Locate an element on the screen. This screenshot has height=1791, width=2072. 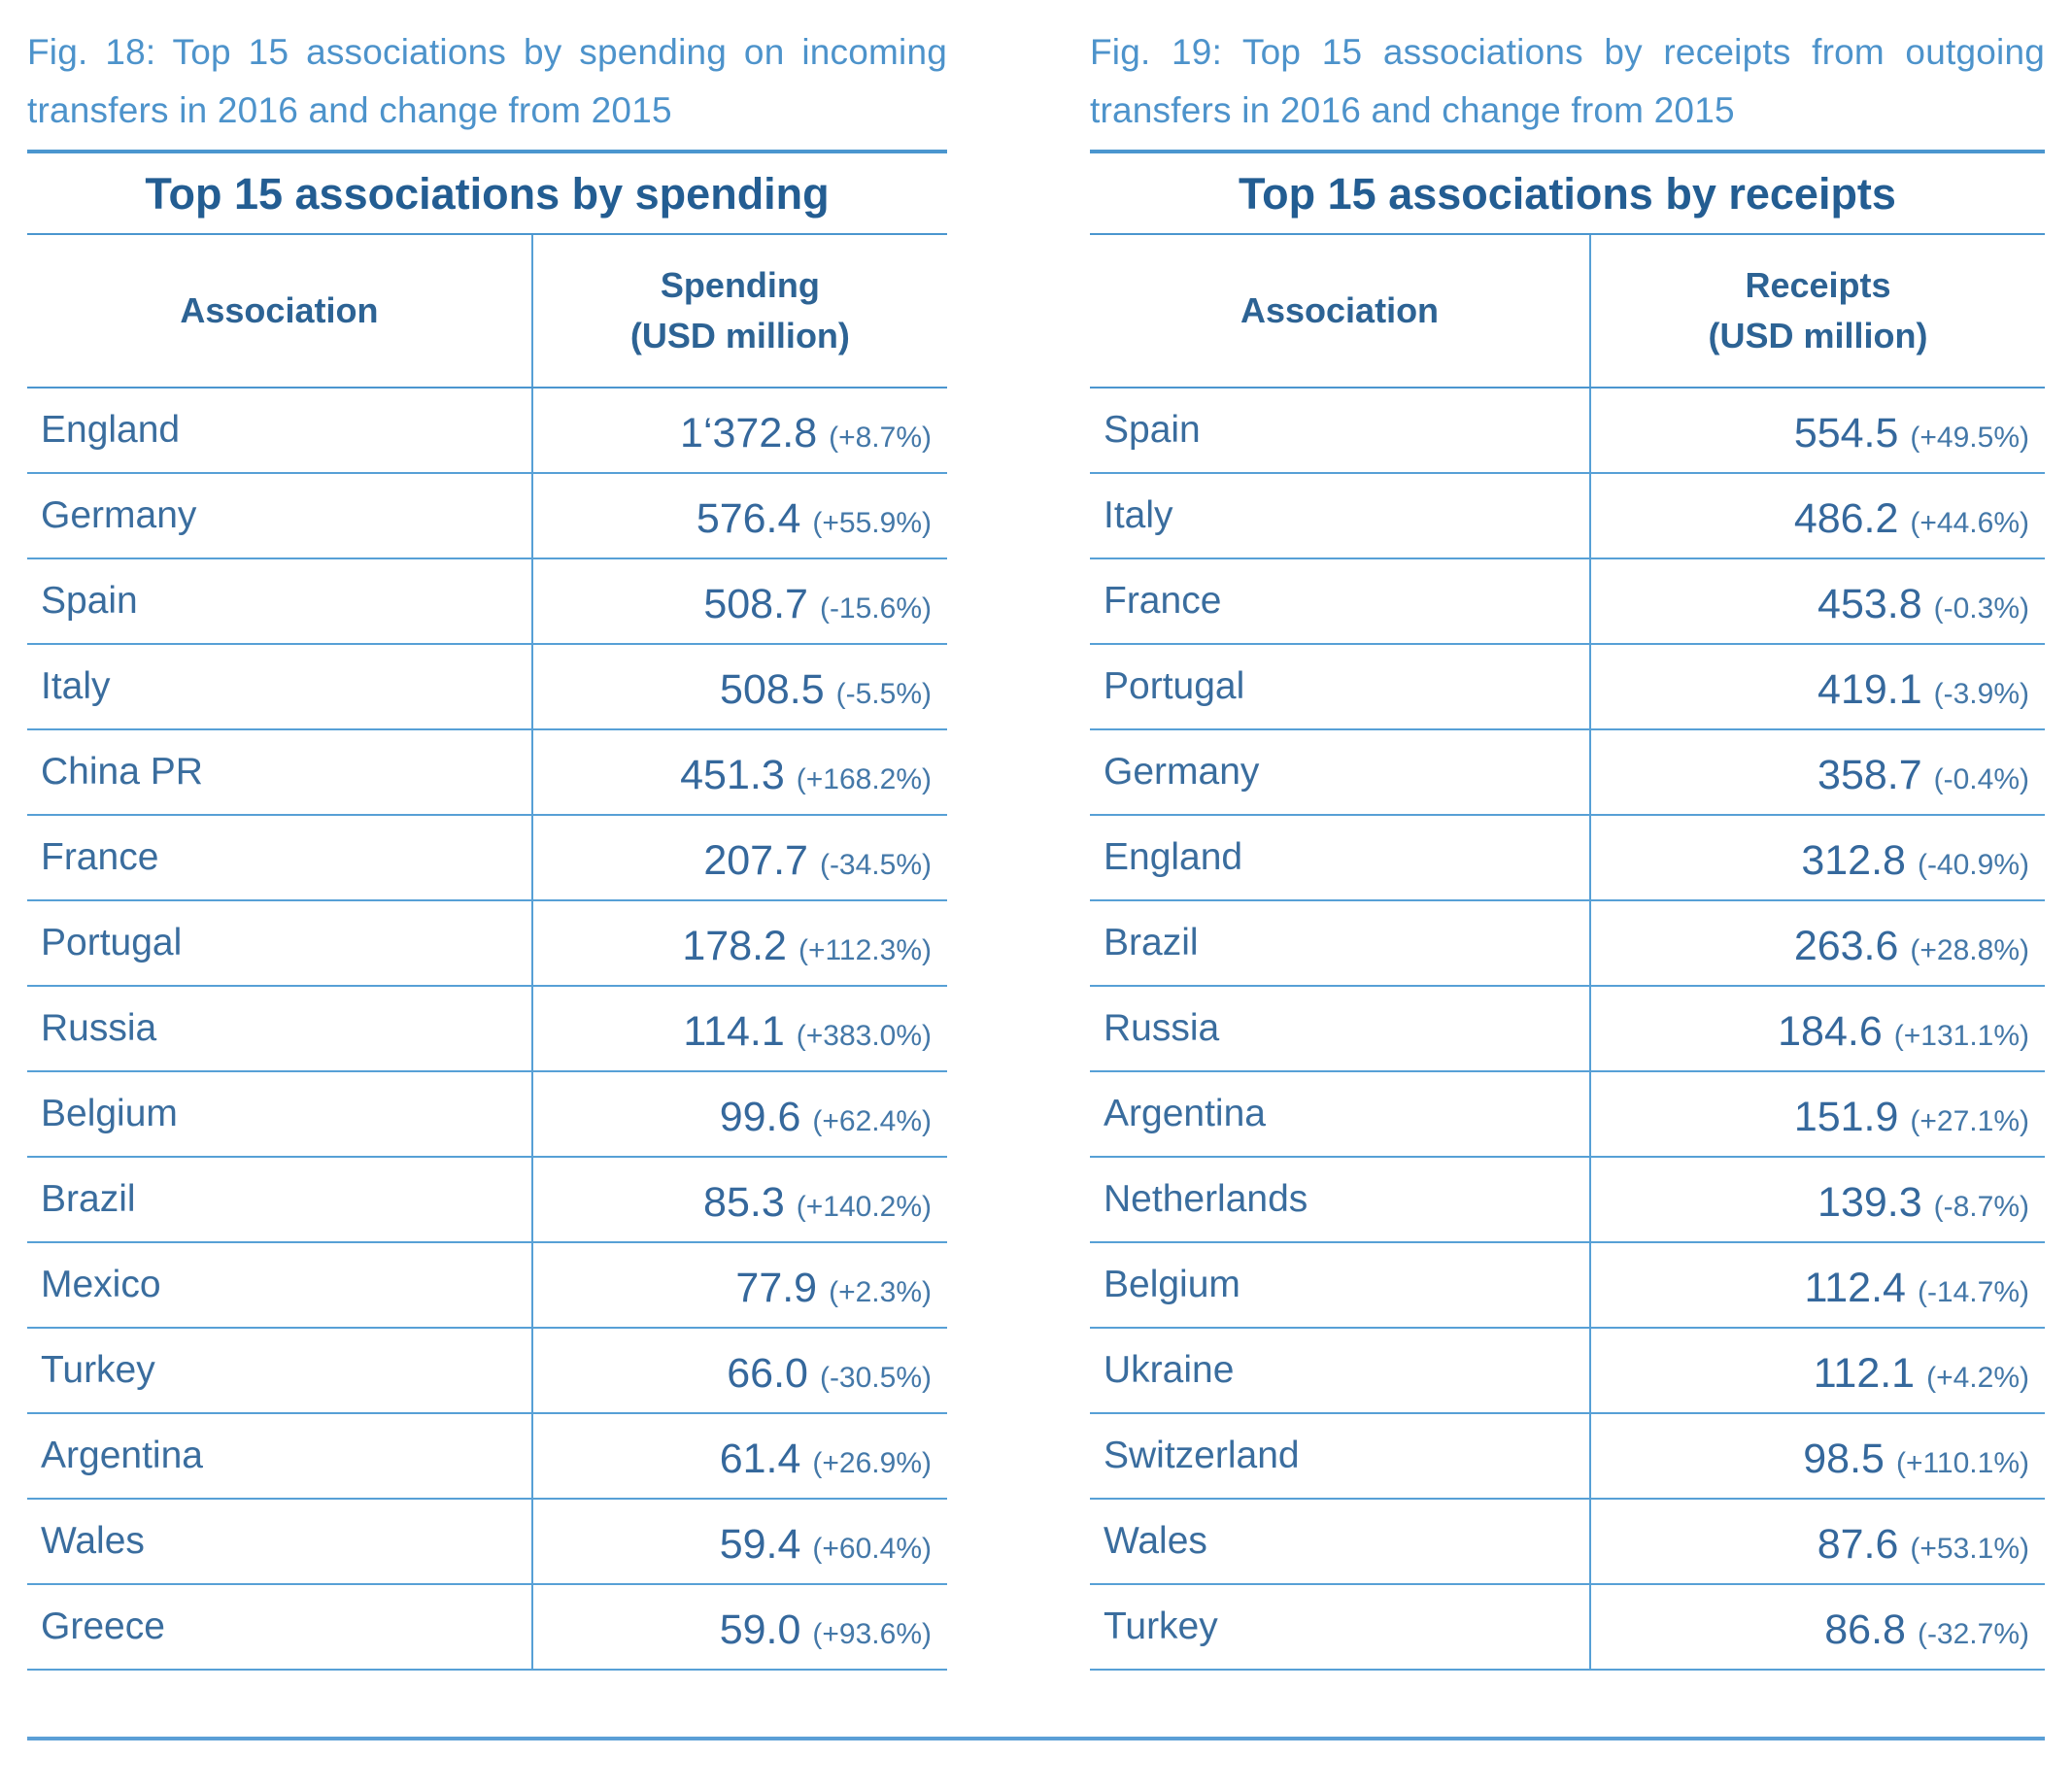
value-cell: 66.0 (-30.5%) is located at coordinates (740, 1370).